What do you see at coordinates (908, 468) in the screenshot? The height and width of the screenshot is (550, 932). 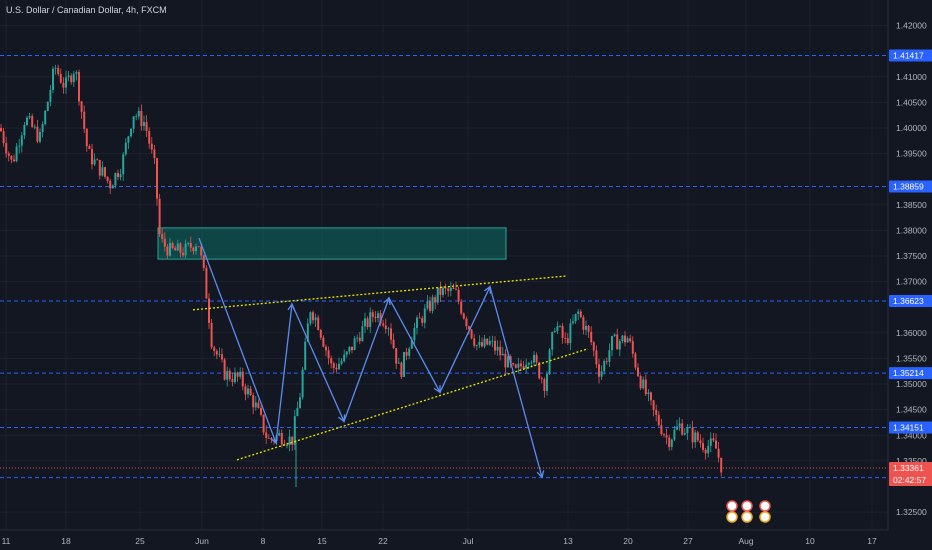 I see `current-price-label: 1.33361` at bounding box center [908, 468].